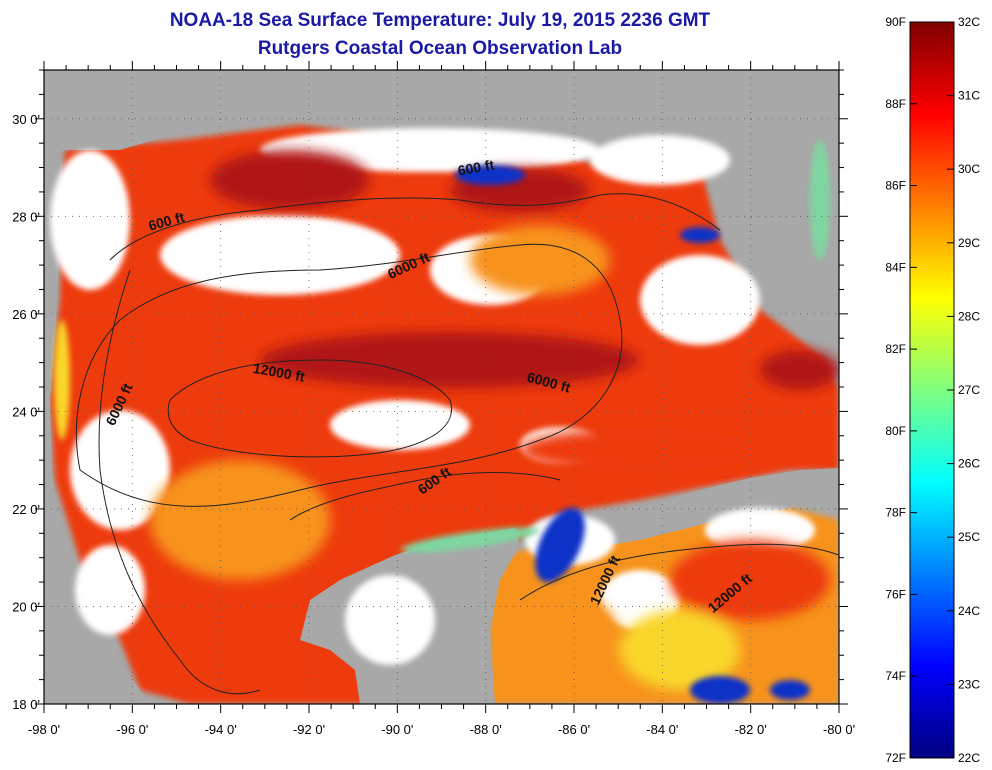 Image resolution: width=992 pixels, height=770 pixels. What do you see at coordinates (969, 464) in the screenshot?
I see `colorbar-label-c: 26C` at bounding box center [969, 464].